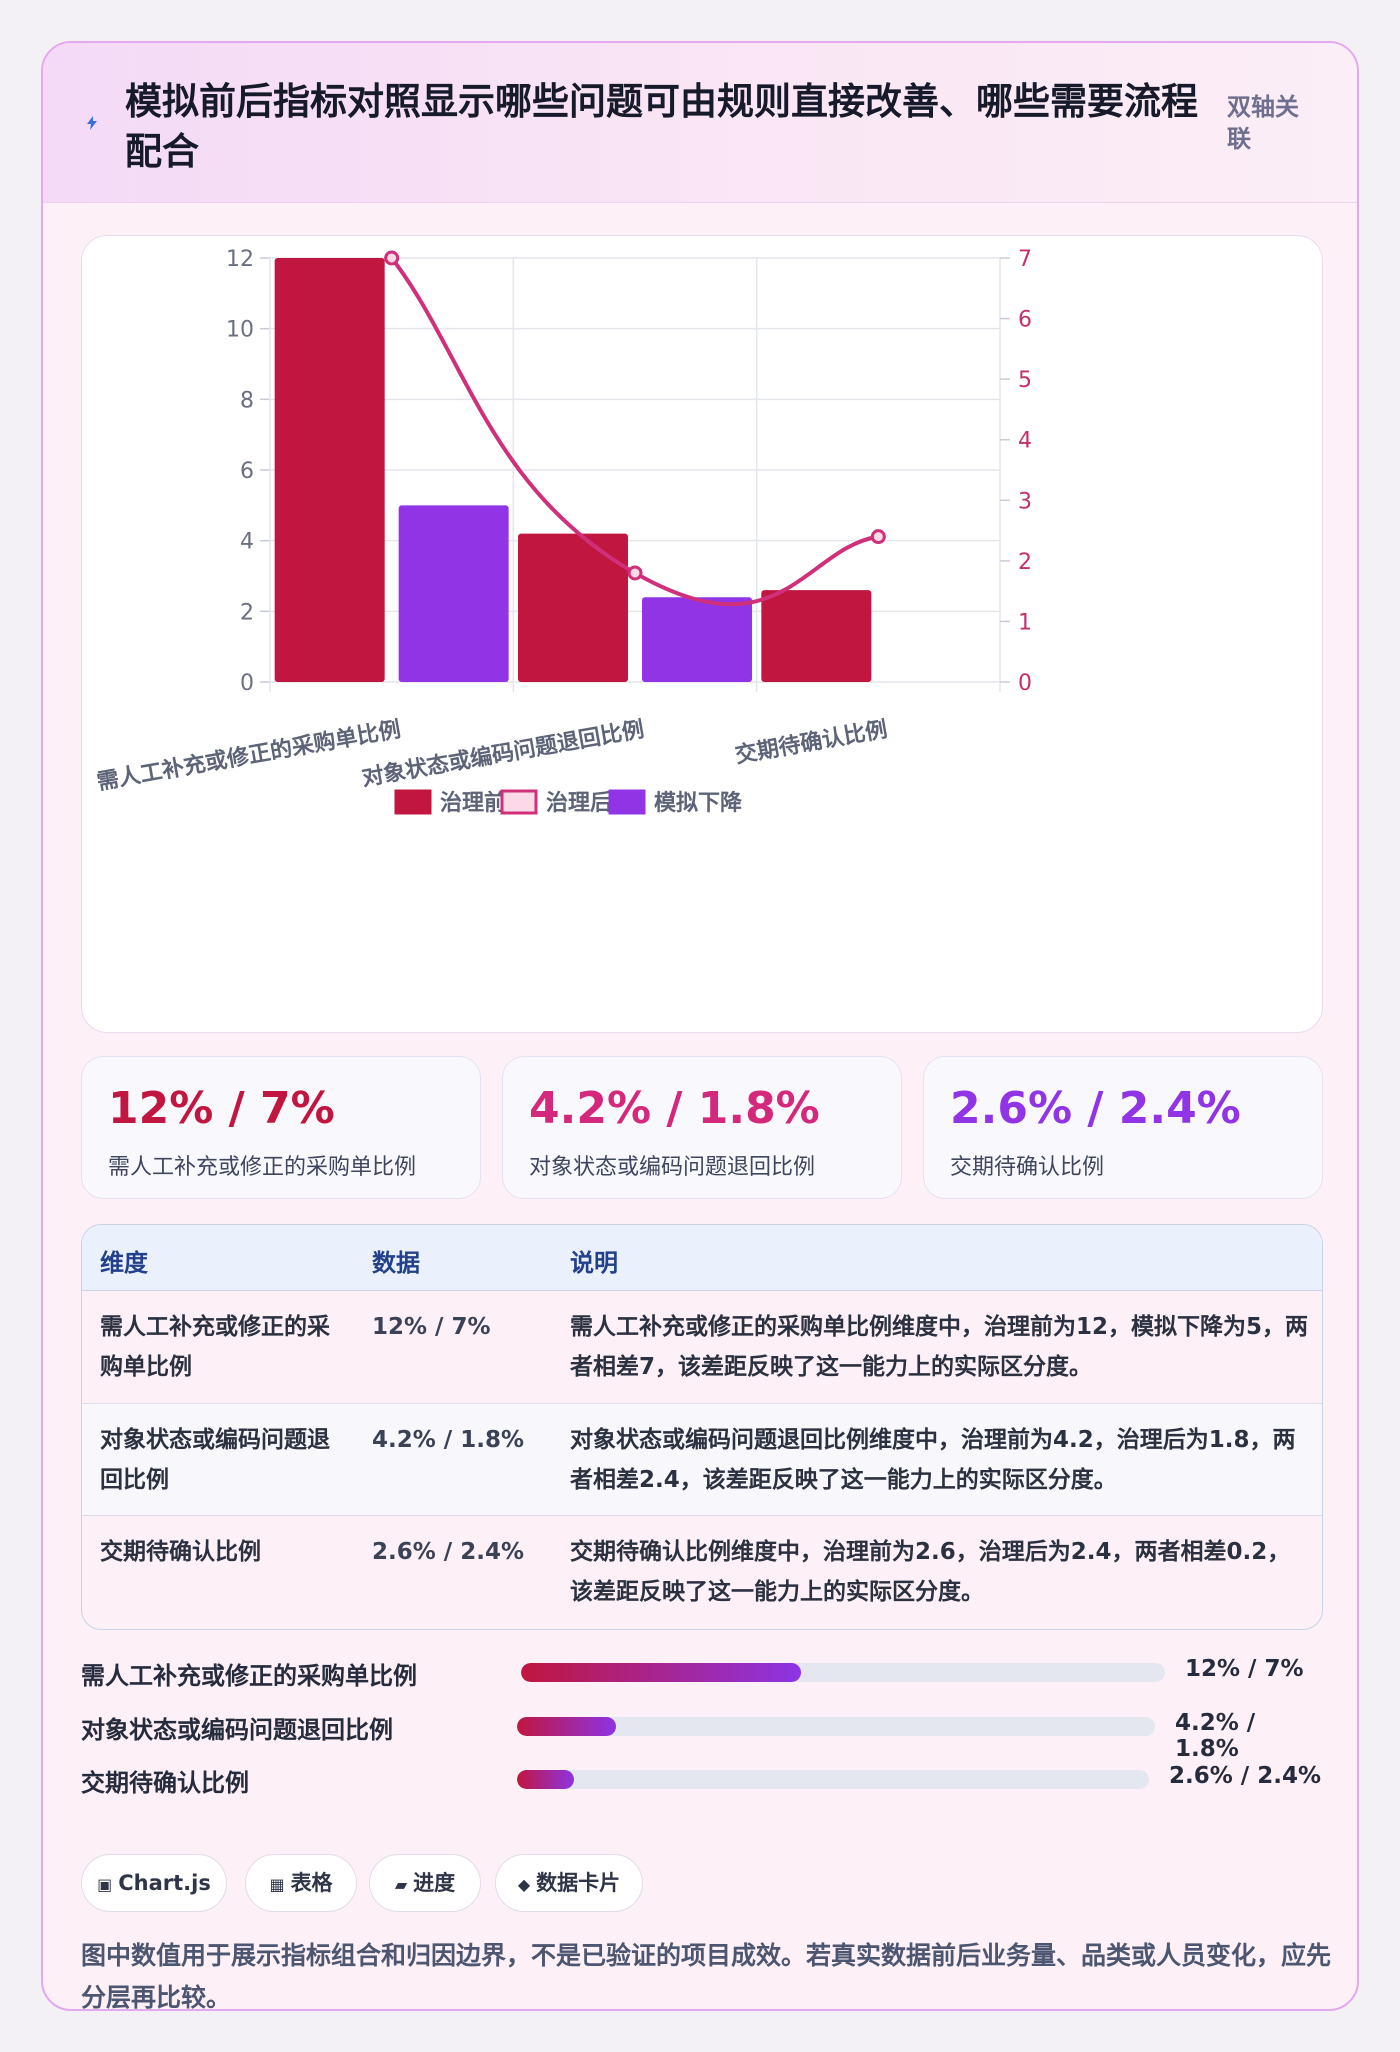 This screenshot has width=1400, height=2052. I want to click on column-header: 维度, so click(124, 1263).